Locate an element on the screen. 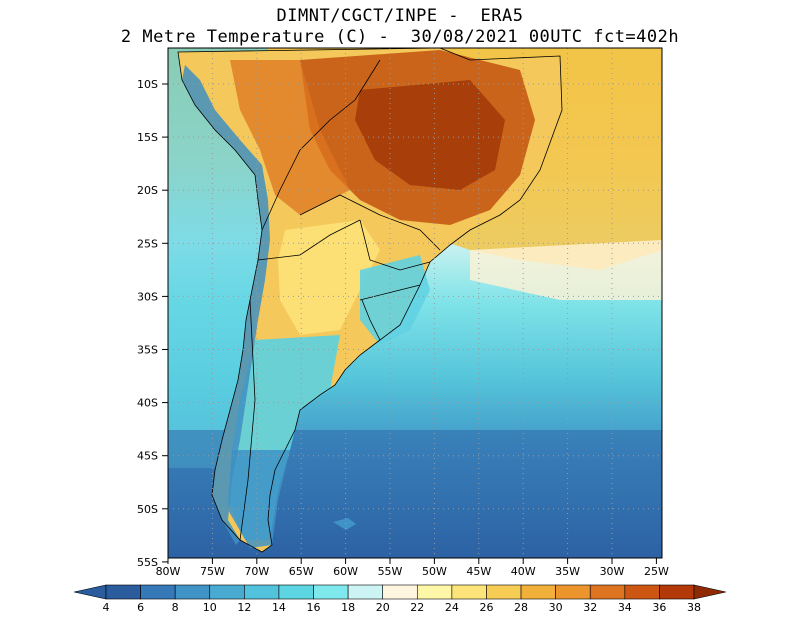  colorbar-min-arrow is located at coordinates (90, 592).